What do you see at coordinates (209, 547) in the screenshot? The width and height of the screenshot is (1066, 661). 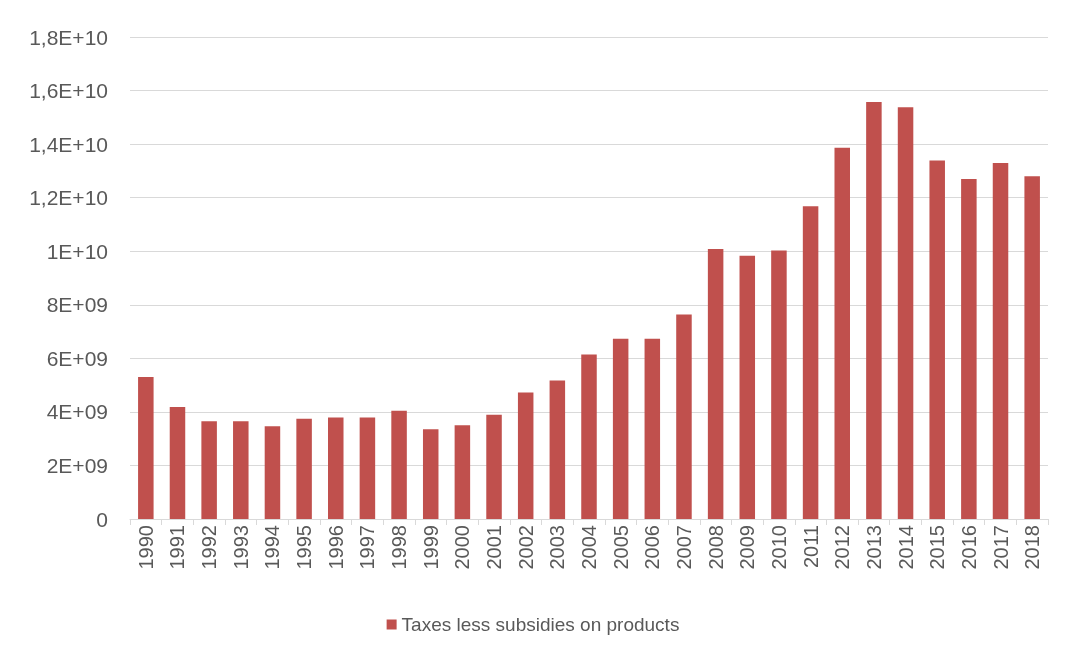 I see `x-tick-label: 1992` at bounding box center [209, 547].